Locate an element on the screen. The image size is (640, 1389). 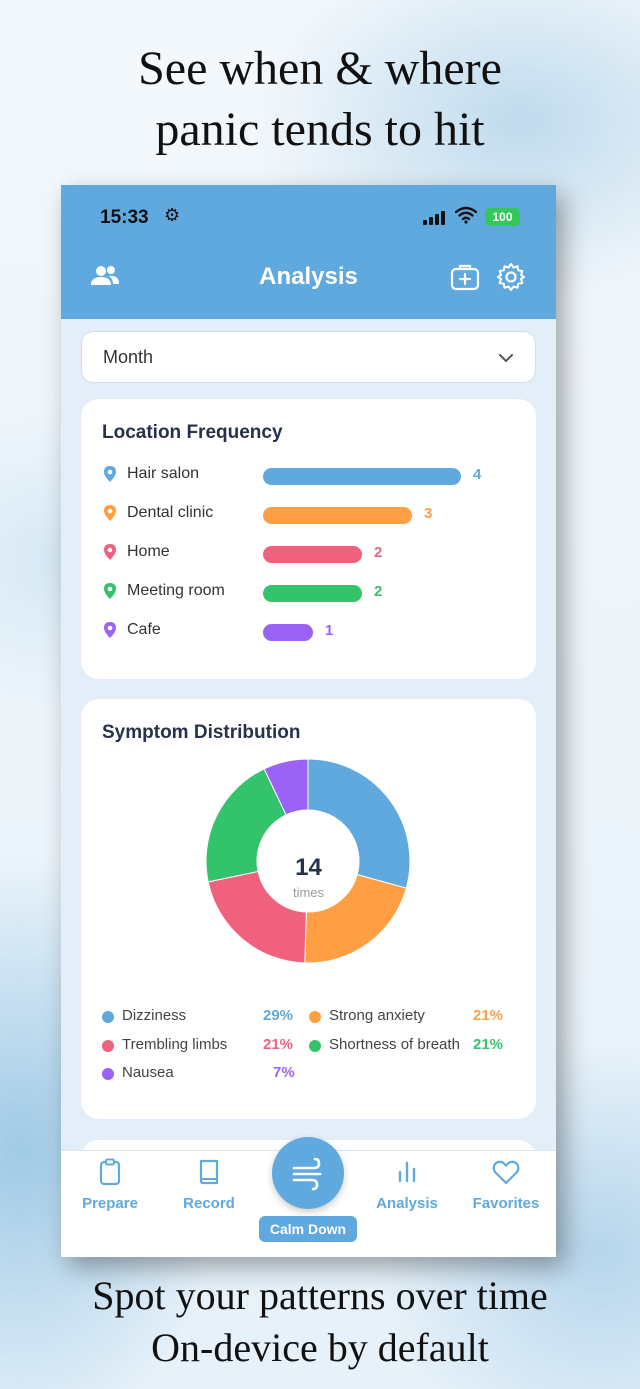
battery-indicator: 100 is located at coordinates (502, 217).